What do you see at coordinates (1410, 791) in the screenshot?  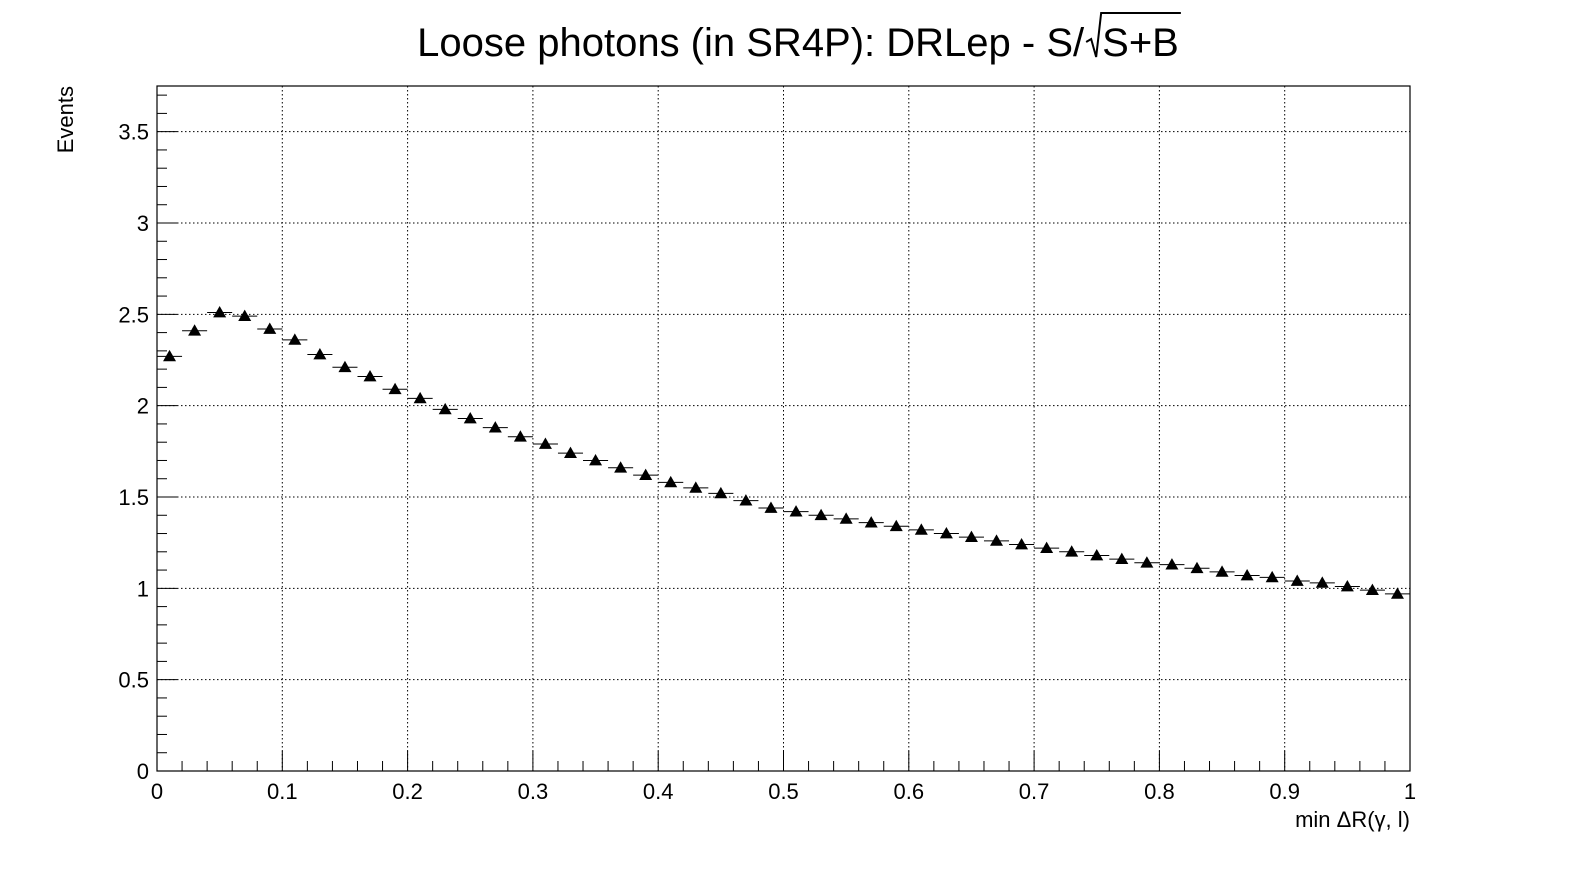 I see `x-tick-label: 1` at bounding box center [1410, 791].